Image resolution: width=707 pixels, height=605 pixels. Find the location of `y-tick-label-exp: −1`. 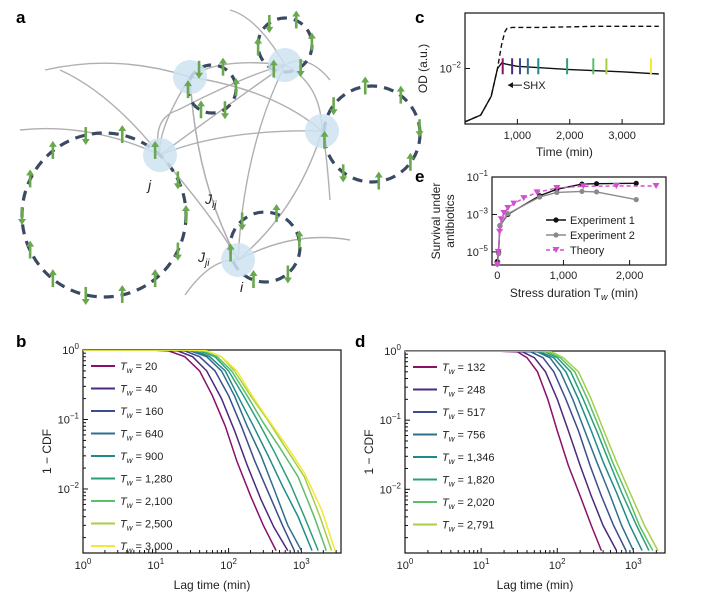

y-tick-label-exp: −1 is located at coordinates (397, 416).